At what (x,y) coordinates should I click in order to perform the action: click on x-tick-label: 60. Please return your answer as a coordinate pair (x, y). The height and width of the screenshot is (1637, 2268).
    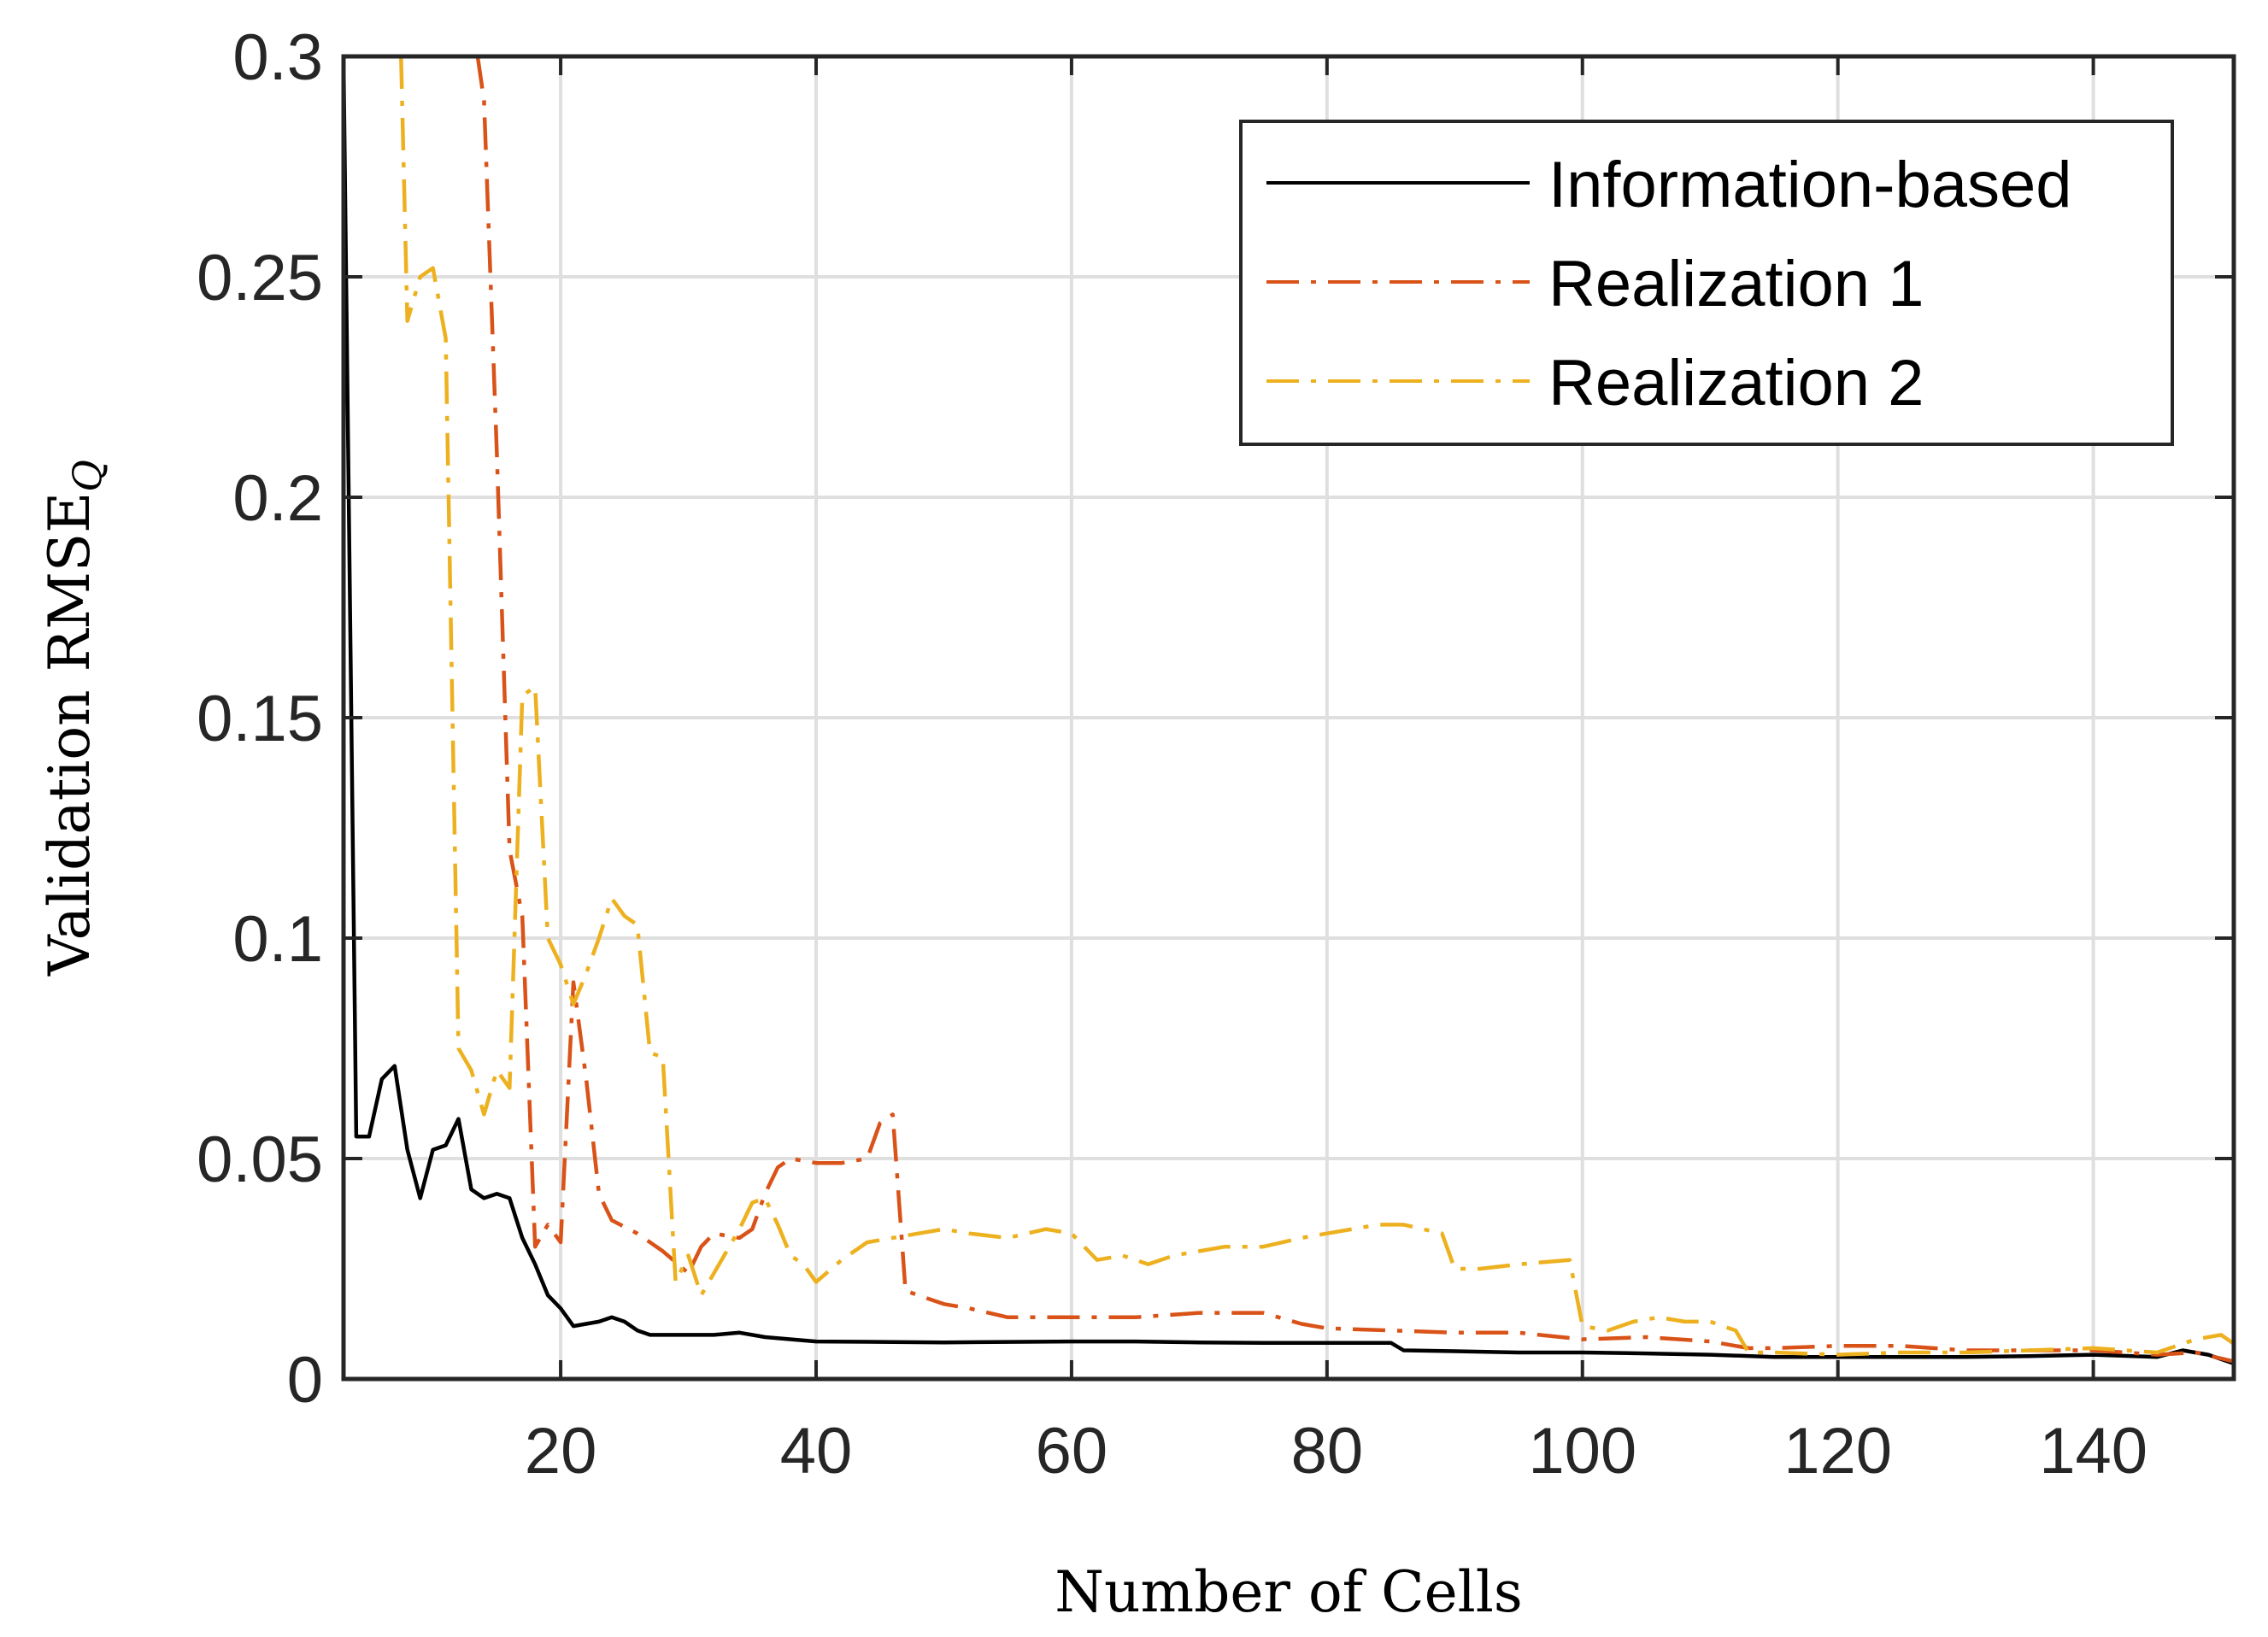
    Looking at the image, I should click on (1072, 1451).